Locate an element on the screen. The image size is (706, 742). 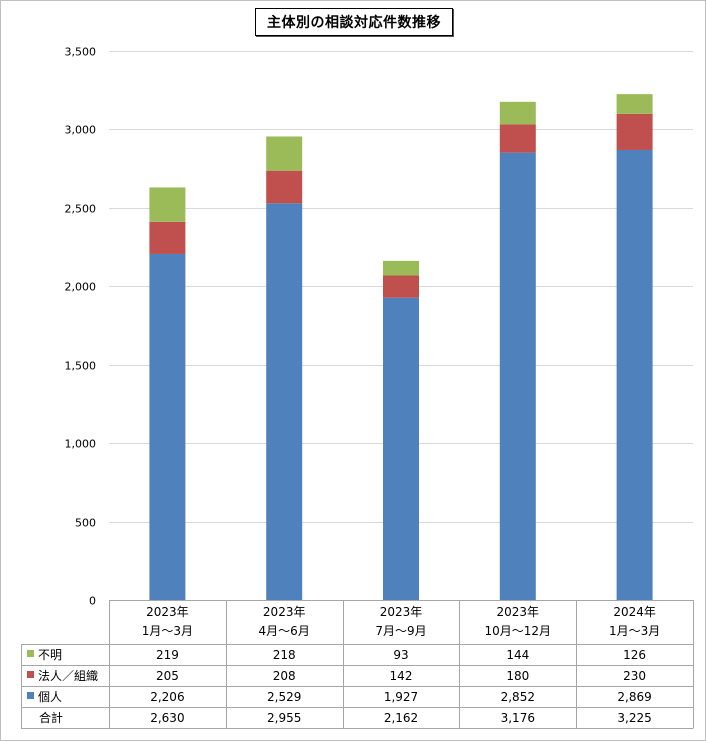
data-label: 126 is located at coordinates (634, 655).